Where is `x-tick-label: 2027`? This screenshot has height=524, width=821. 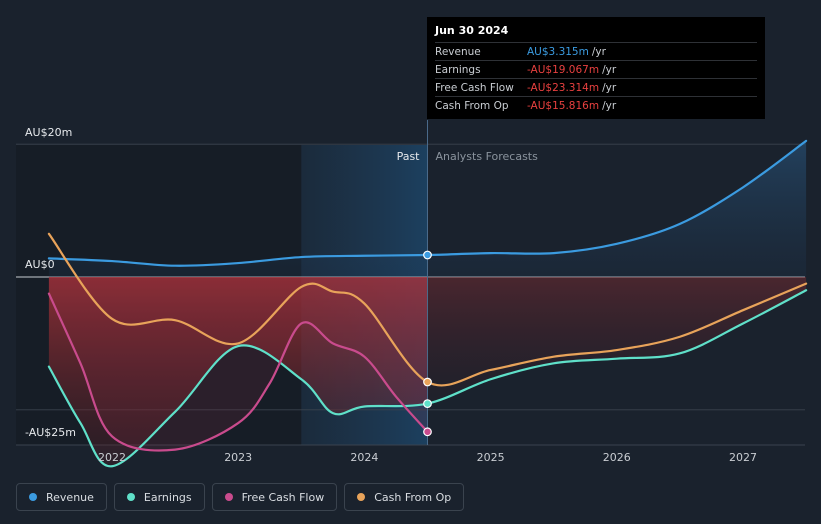
x-tick-label: 2027 is located at coordinates (743, 457).